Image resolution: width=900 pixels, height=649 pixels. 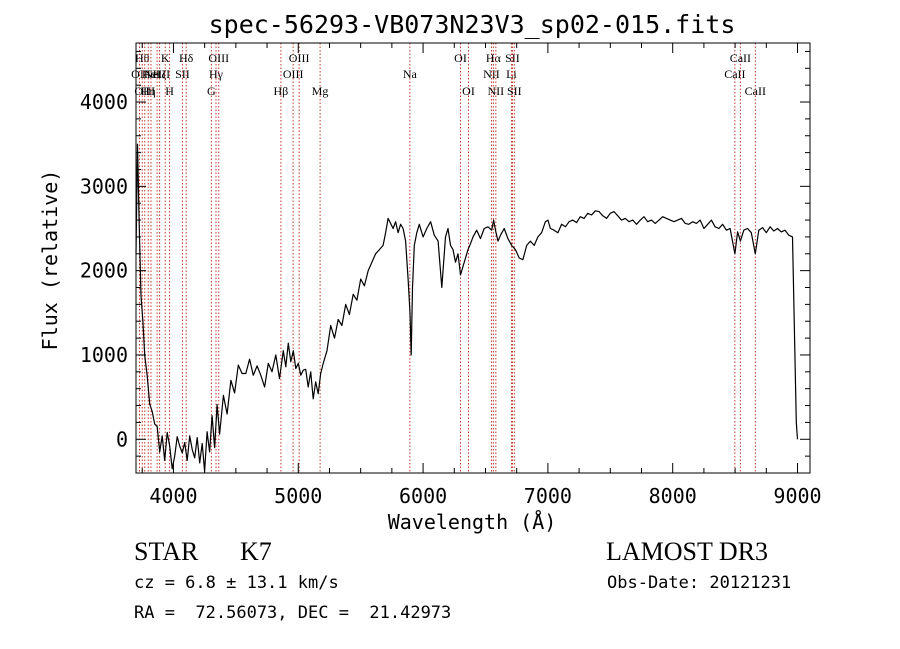 I want to click on line-label-18: Na, so click(x=410, y=74).